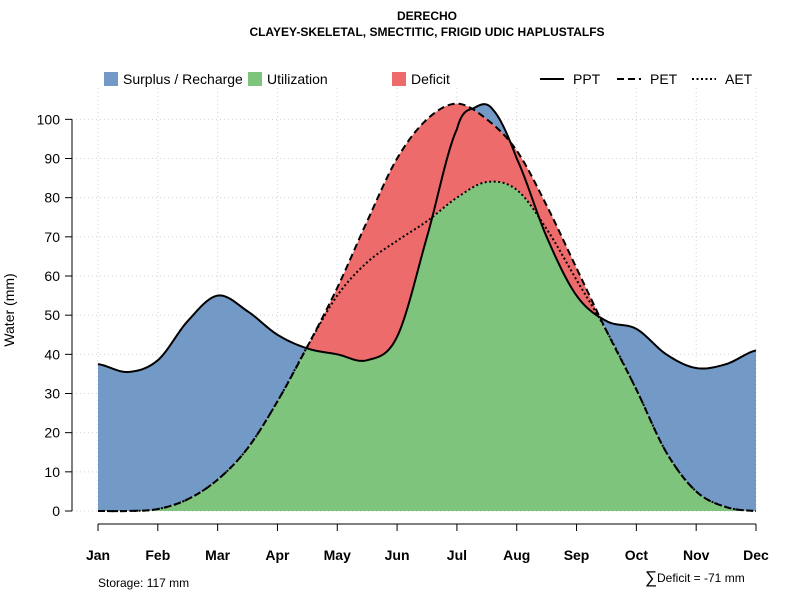  I want to click on legend-entry: Surplus / Recharge, so click(173, 79).